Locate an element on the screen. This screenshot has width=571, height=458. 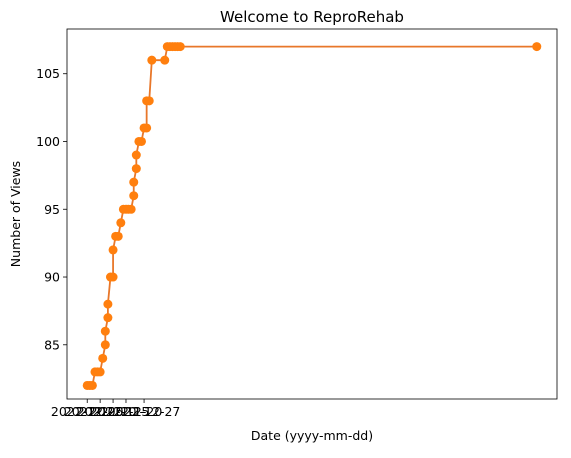
y-tick-label: 90 is located at coordinates (52, 277).